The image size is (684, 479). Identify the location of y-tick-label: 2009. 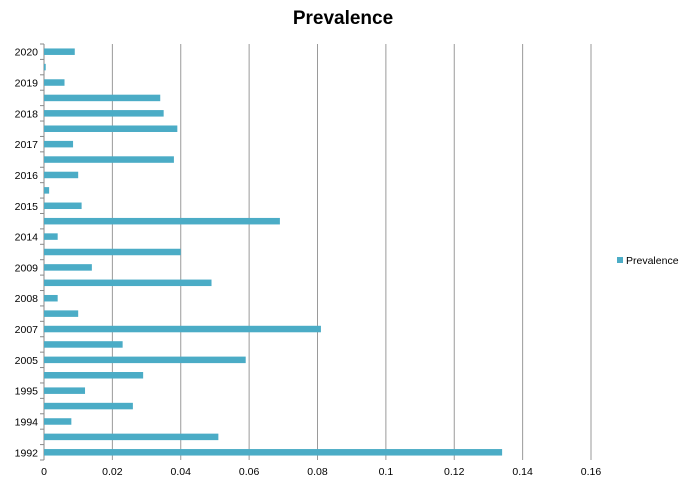
(27, 268).